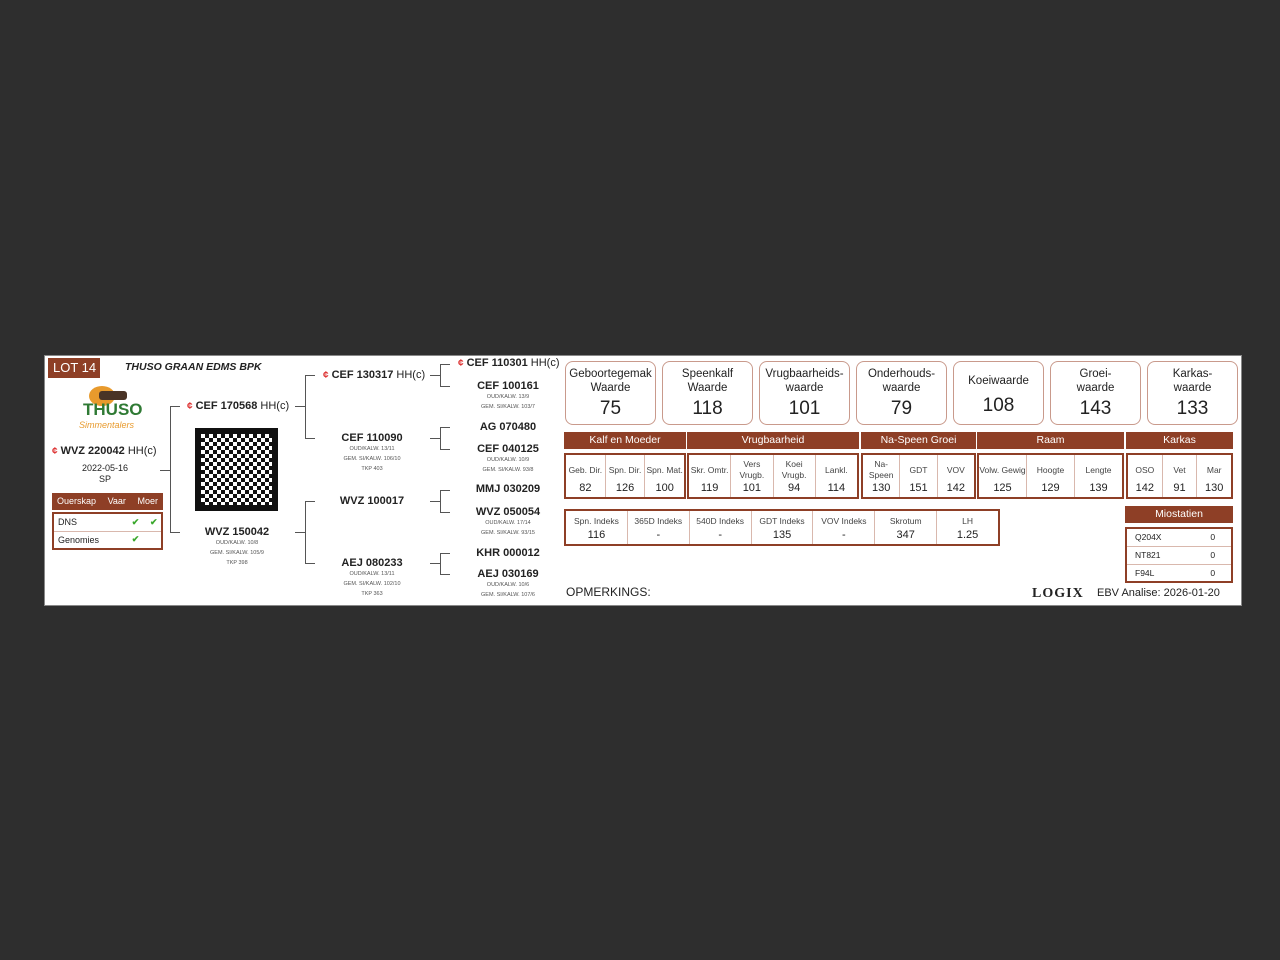 The image size is (1280, 960). What do you see at coordinates (1158, 593) in the screenshot?
I see `ebv-date: EBV Analise: 2026-01-20` at bounding box center [1158, 593].